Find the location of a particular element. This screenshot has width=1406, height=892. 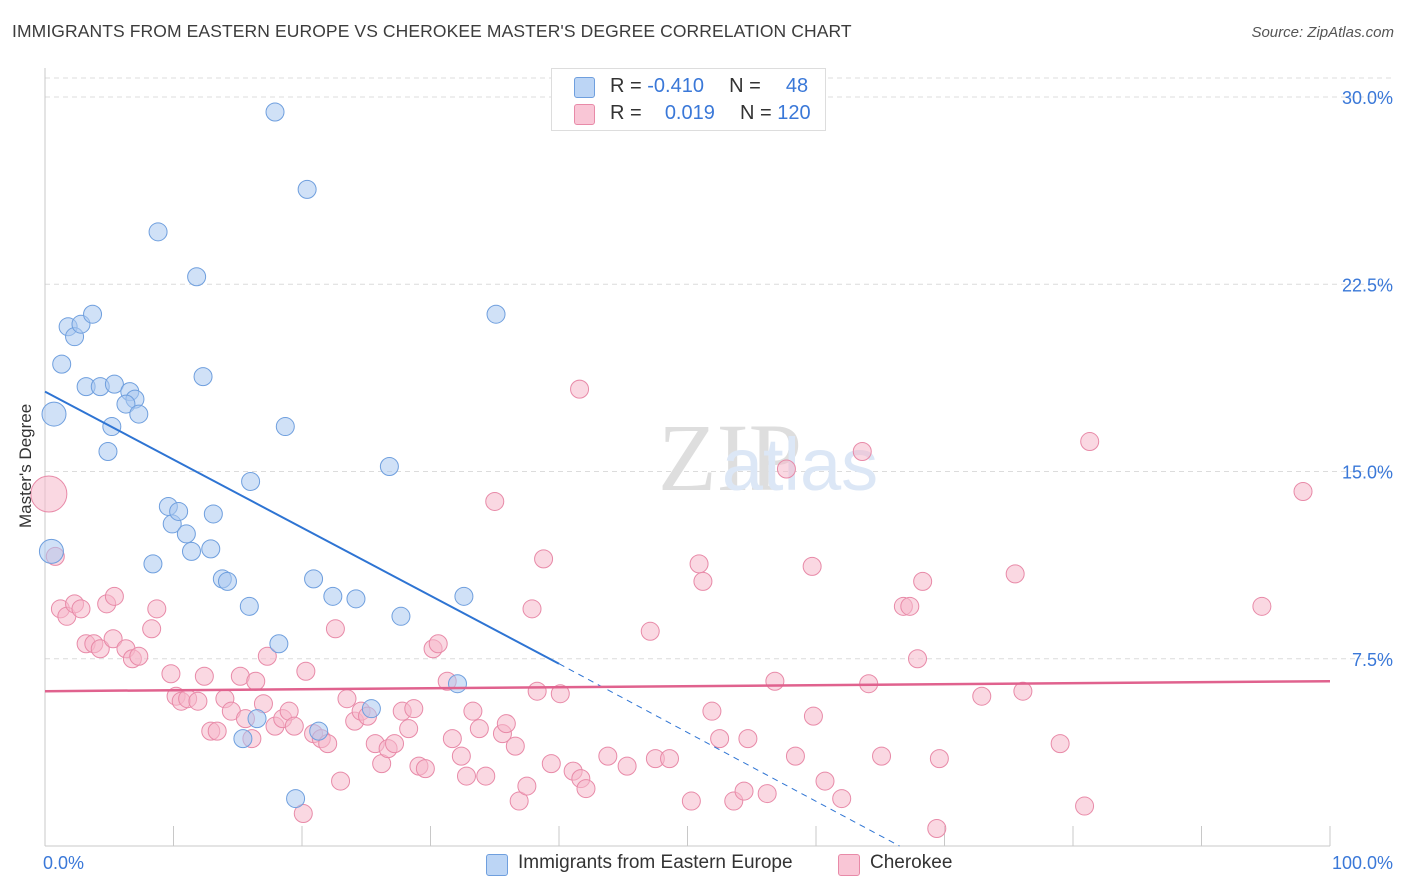

x-tick-label: 100.0% is located at coordinates (1362, 863).